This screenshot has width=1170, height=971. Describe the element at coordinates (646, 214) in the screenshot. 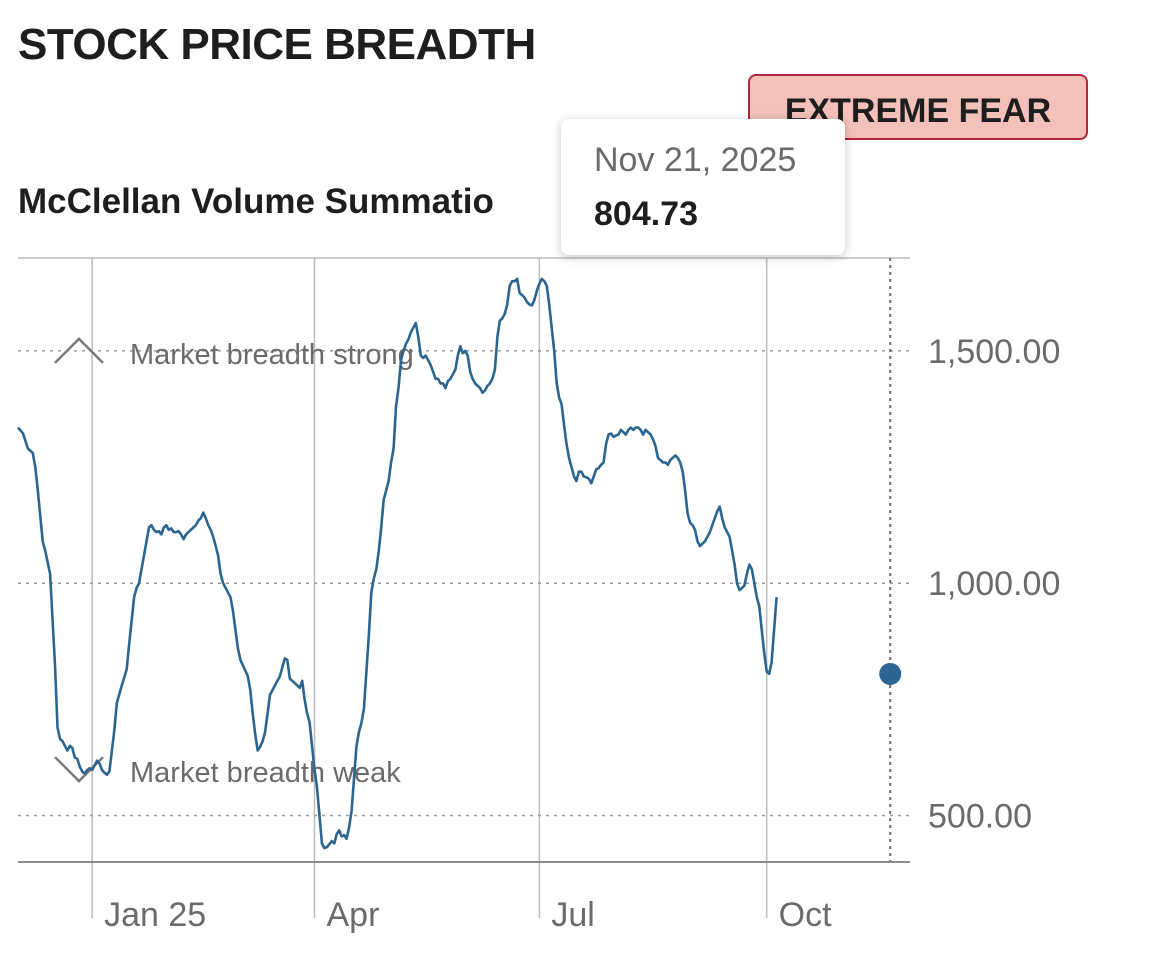

I see `tooltip-value: 804.73` at that location.